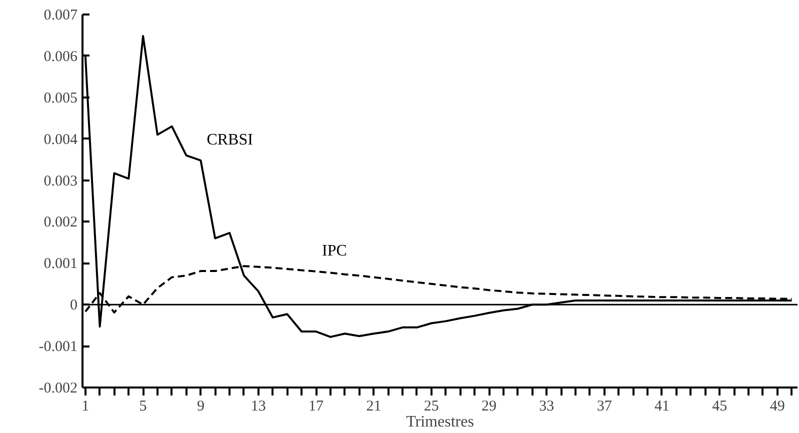 Image resolution: width=799 pixels, height=433 pixels. What do you see at coordinates (489, 406) in the screenshot?
I see `x-tick-label: 29` at bounding box center [489, 406].